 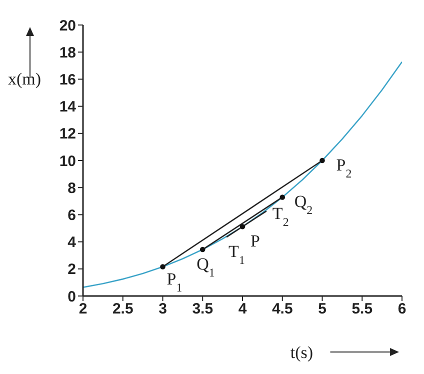 What do you see at coordinates (402, 309) in the screenshot?
I see `x-tick-label: 6` at bounding box center [402, 309].